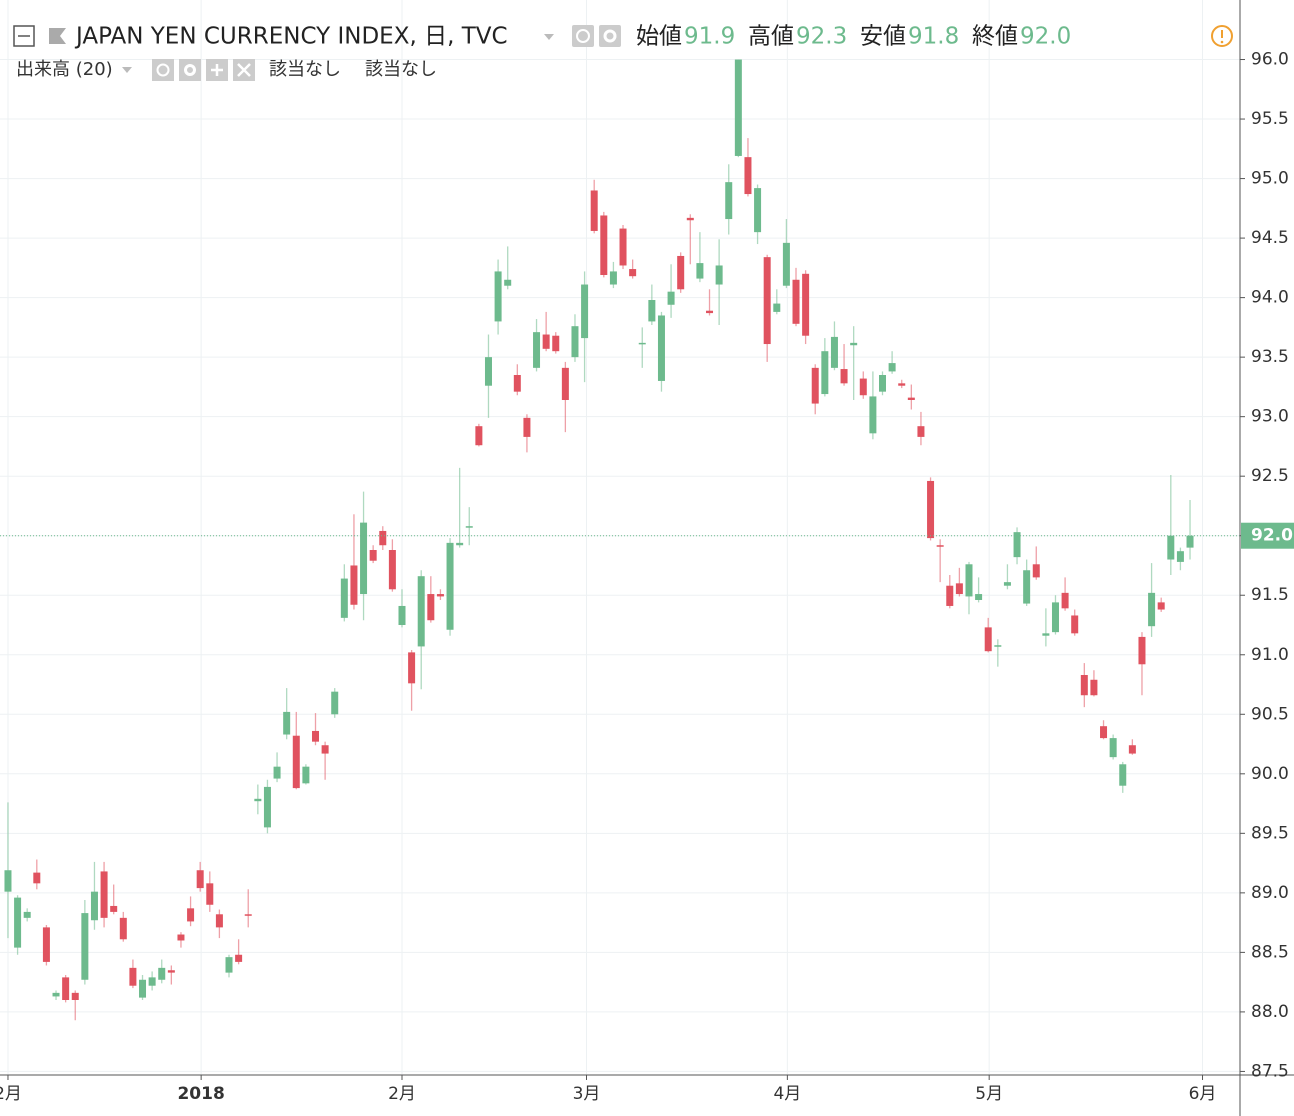 The width and height of the screenshot is (1294, 1116). Describe the element at coordinates (1270, 1071) in the screenshot. I see `y-tick-label: 87.5` at that location.